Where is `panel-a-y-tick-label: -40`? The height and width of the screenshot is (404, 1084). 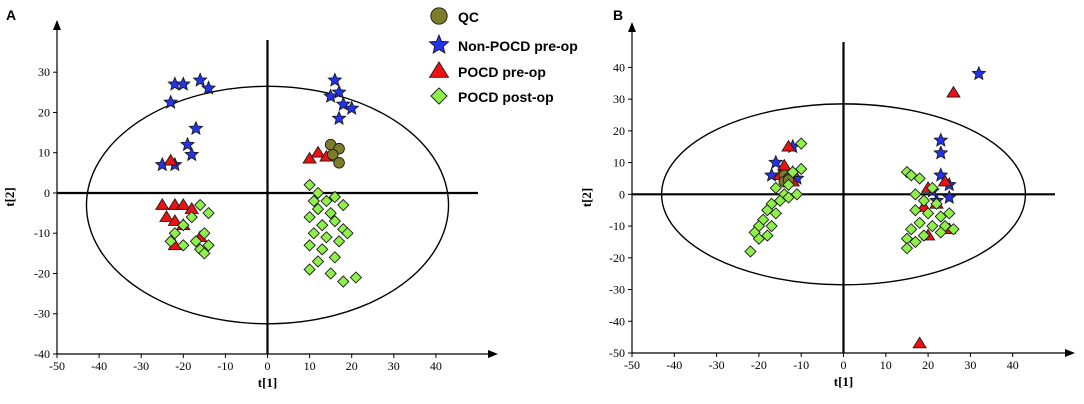
panel-a-y-tick-label: -40 is located at coordinates (42, 354).